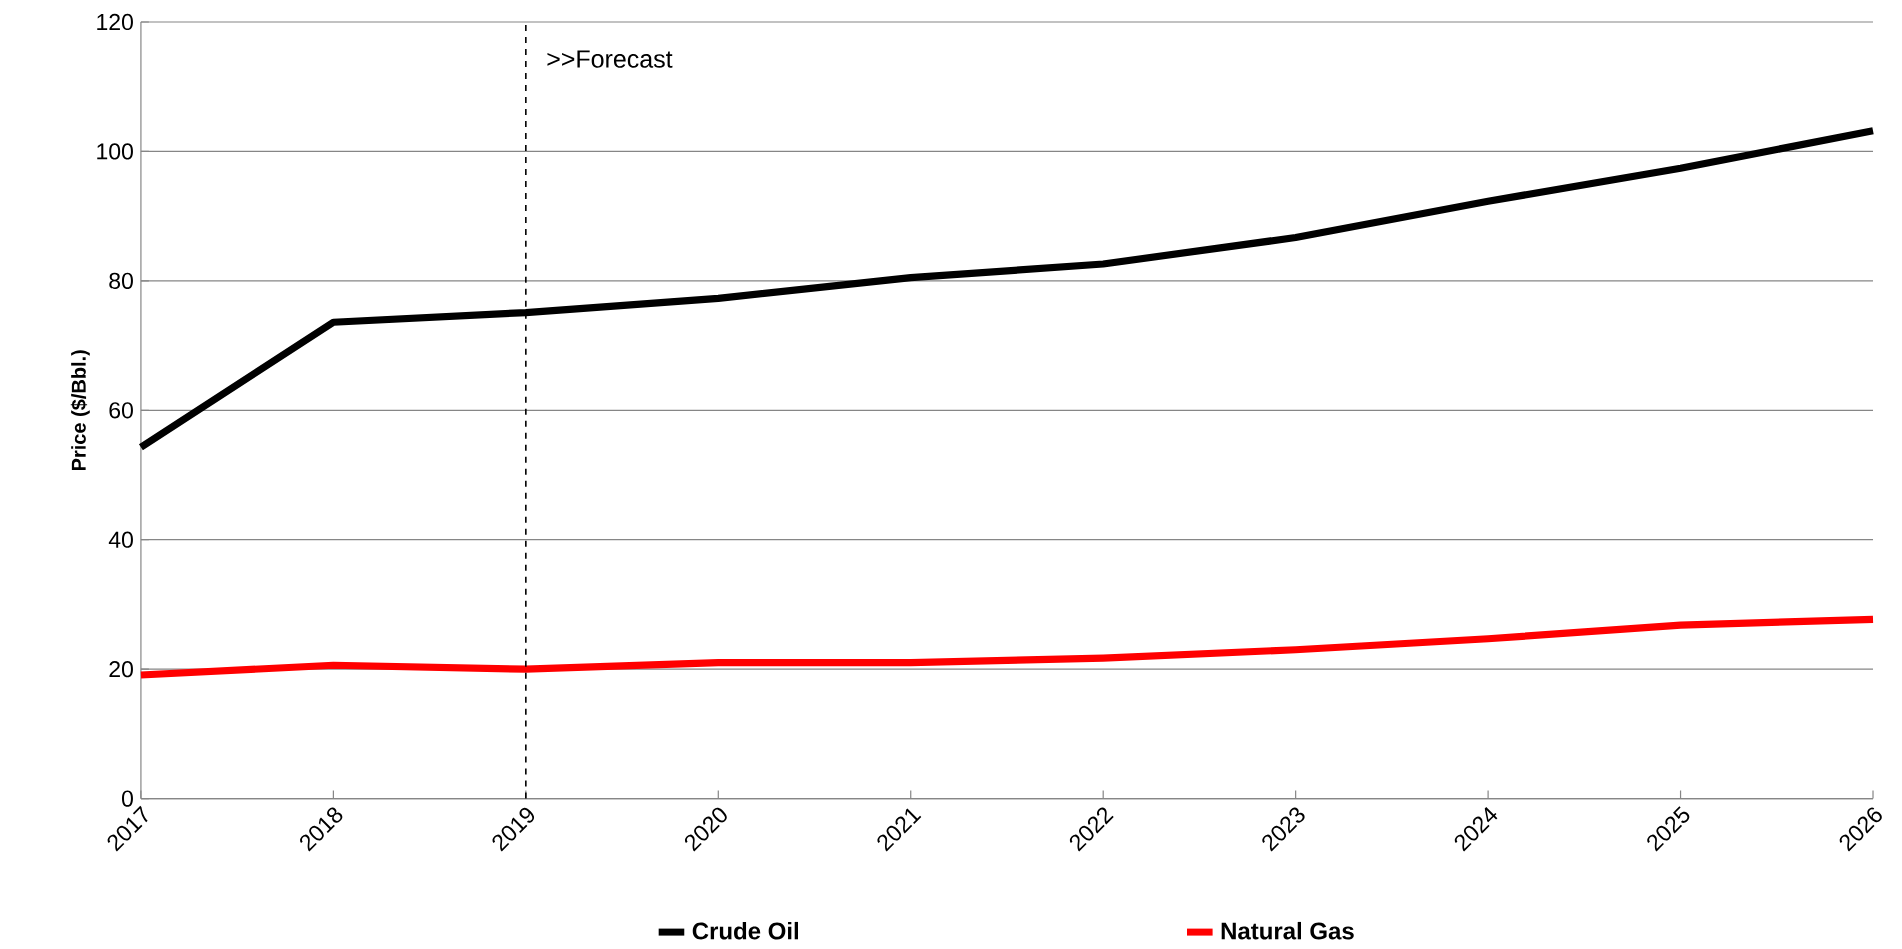 Image resolution: width=1902 pixels, height=949 pixels. I want to click on y-tick-label: 120, so click(115, 22).